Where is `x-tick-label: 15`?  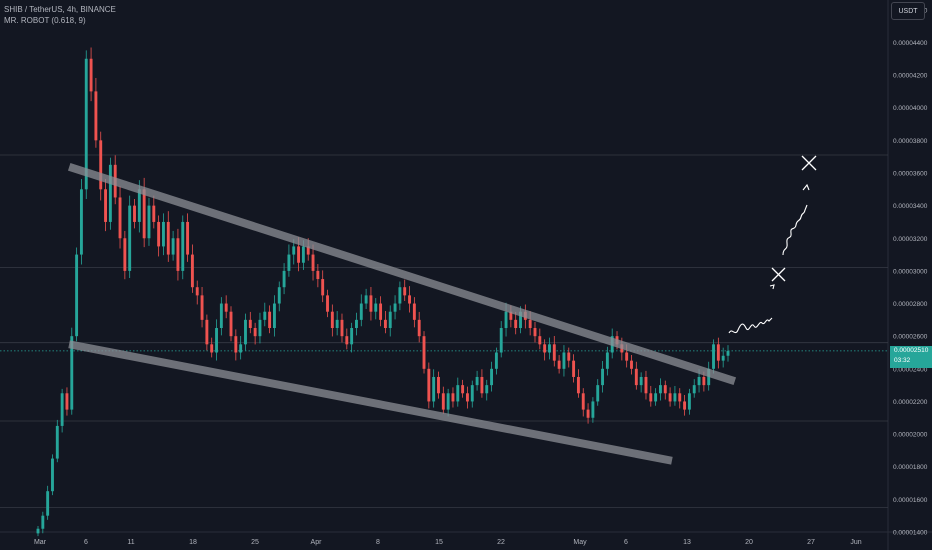 x-tick-label: 15 is located at coordinates (439, 542).